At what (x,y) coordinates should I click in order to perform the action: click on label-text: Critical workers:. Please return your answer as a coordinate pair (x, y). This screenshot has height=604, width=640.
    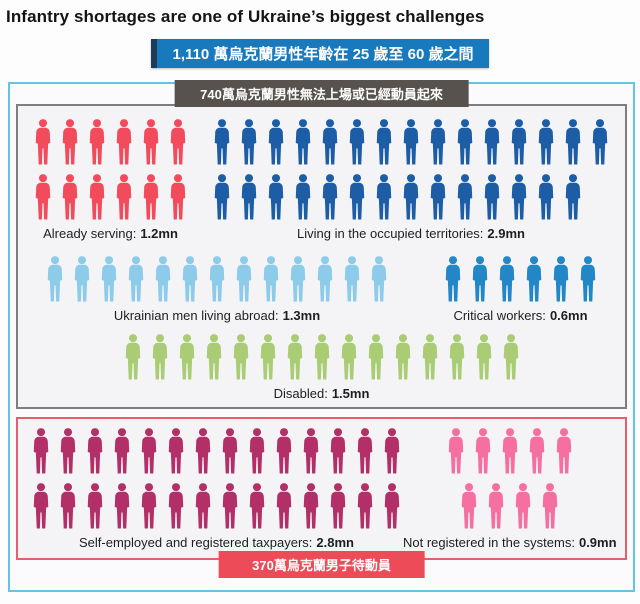
    Looking at the image, I should click on (499, 315).